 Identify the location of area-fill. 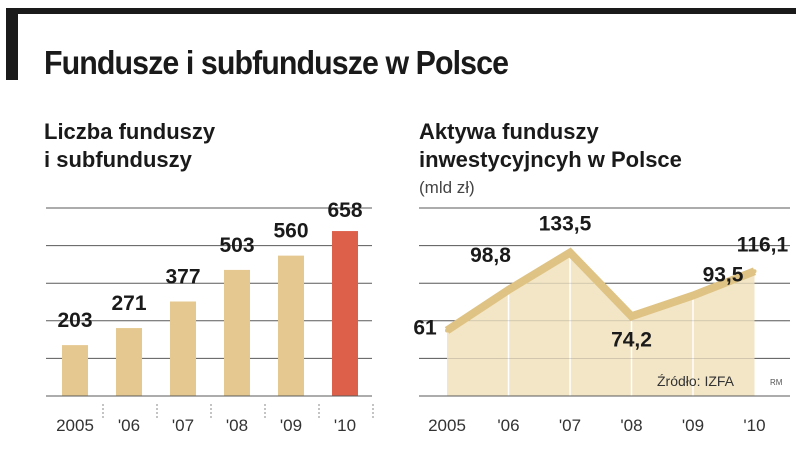
(601, 324).